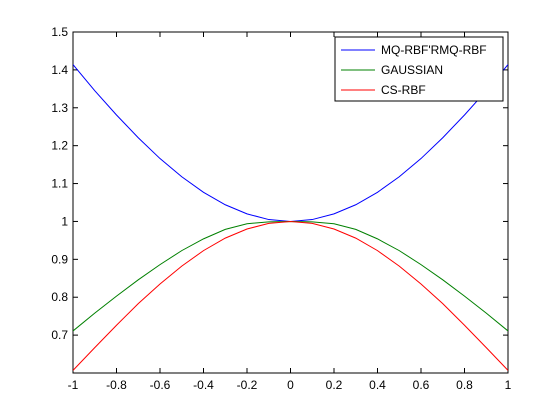 Image resolution: width=560 pixels, height=420 pixels. I want to click on x-tick-label: -1, so click(73, 385).